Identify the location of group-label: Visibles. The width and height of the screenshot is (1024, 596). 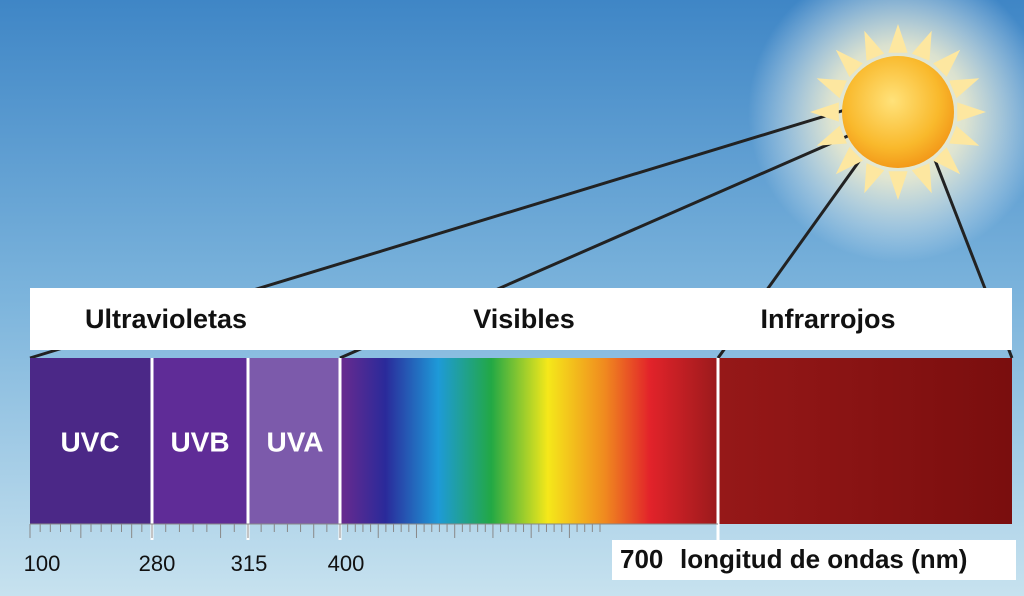
(524, 319).